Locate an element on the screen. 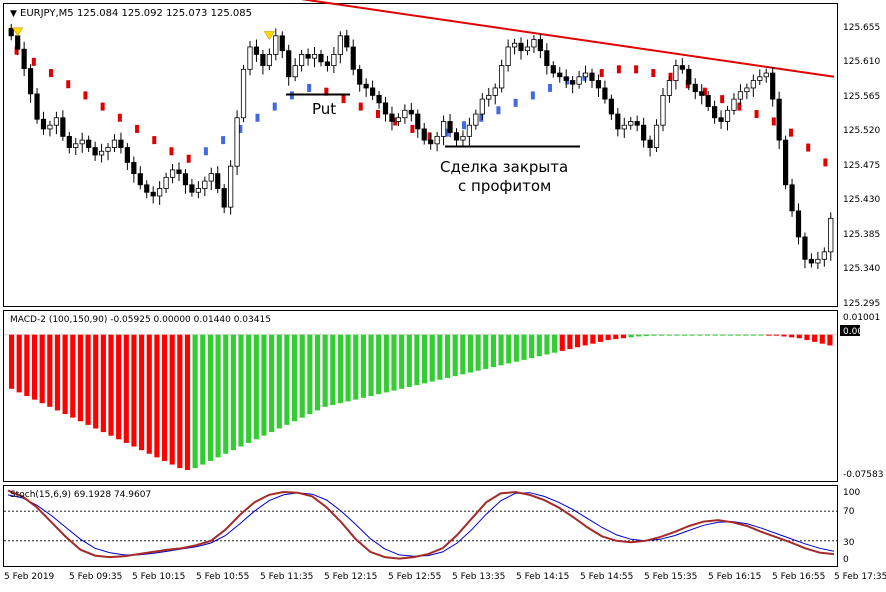 The height and width of the screenshot is (592, 886). price-tick-label: 125.565 is located at coordinates (861, 97).